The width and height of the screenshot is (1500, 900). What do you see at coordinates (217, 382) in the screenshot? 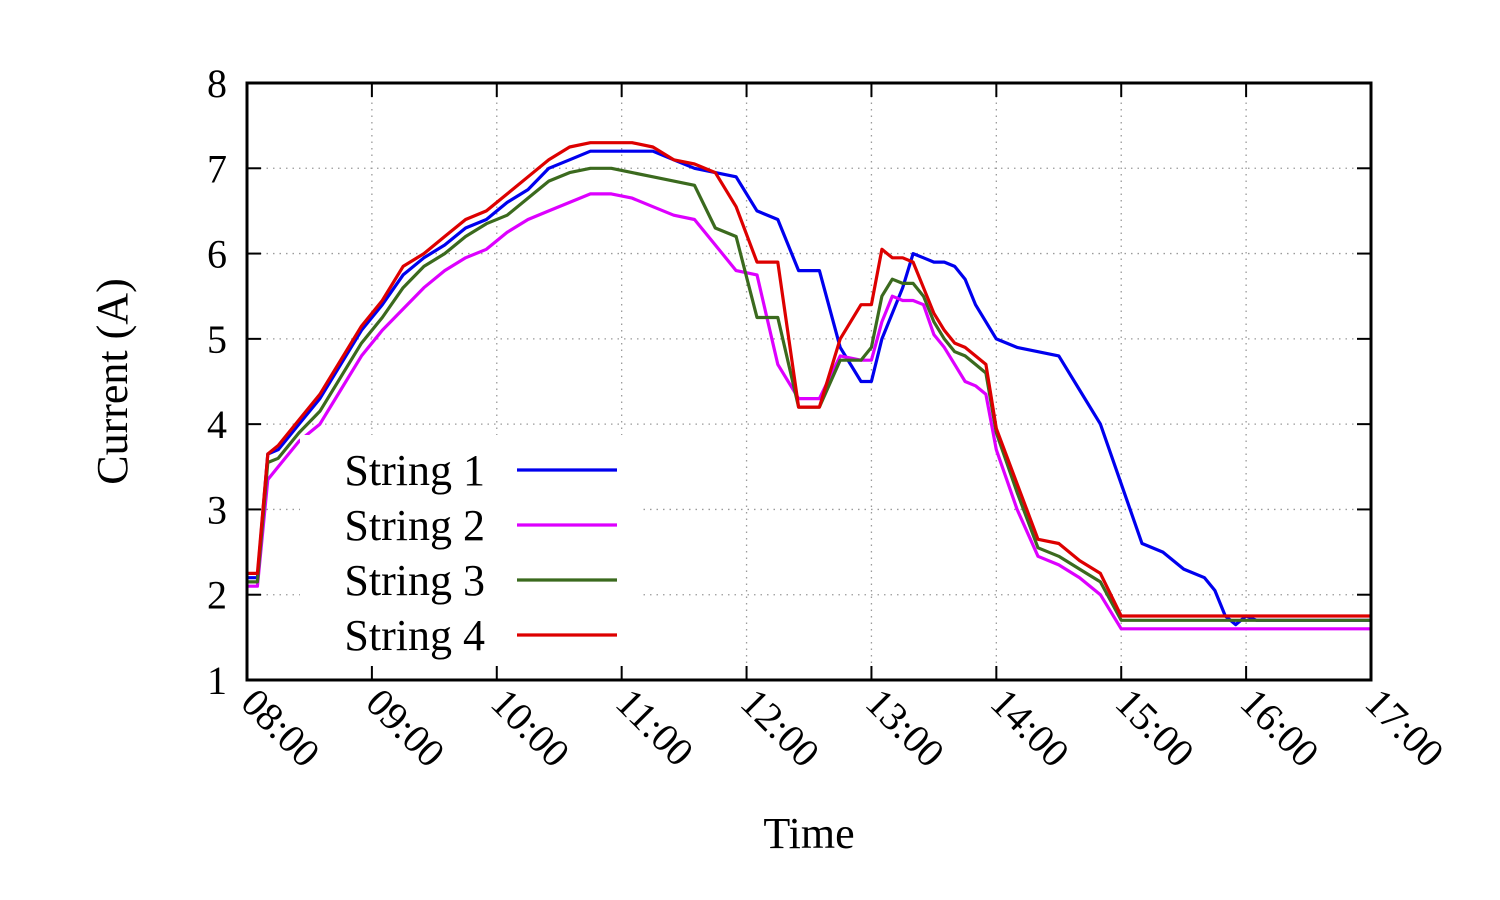
I see `y-axis-tick-labels: 1 2 3 4 5 6 7 8` at bounding box center [217, 382].